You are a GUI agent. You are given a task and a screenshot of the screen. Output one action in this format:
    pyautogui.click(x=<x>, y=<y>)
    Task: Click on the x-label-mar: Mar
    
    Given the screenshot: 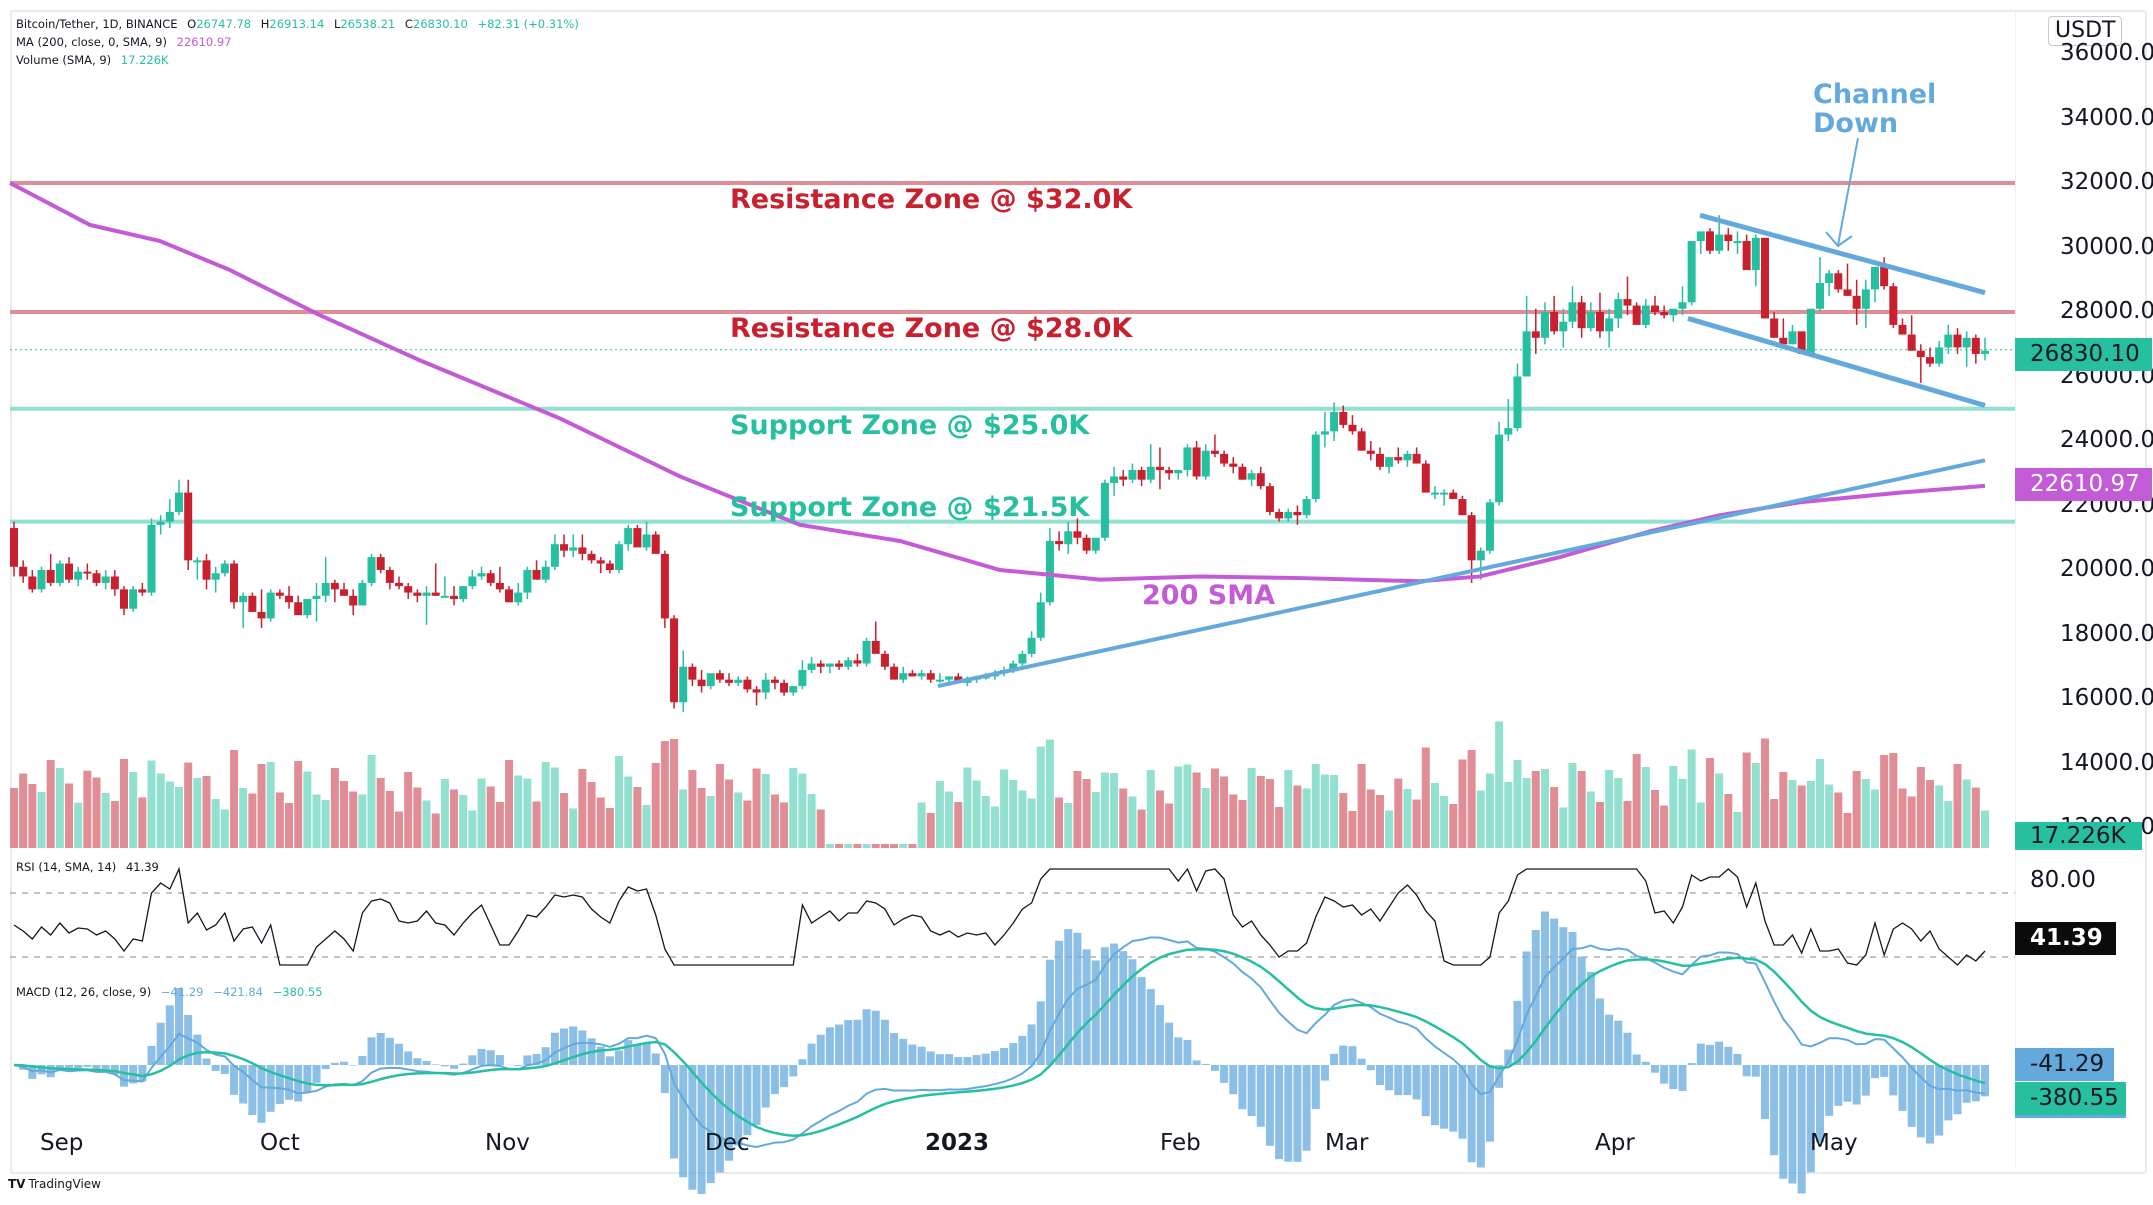 What is the action you would take?
    pyautogui.click(x=1347, y=1143)
    